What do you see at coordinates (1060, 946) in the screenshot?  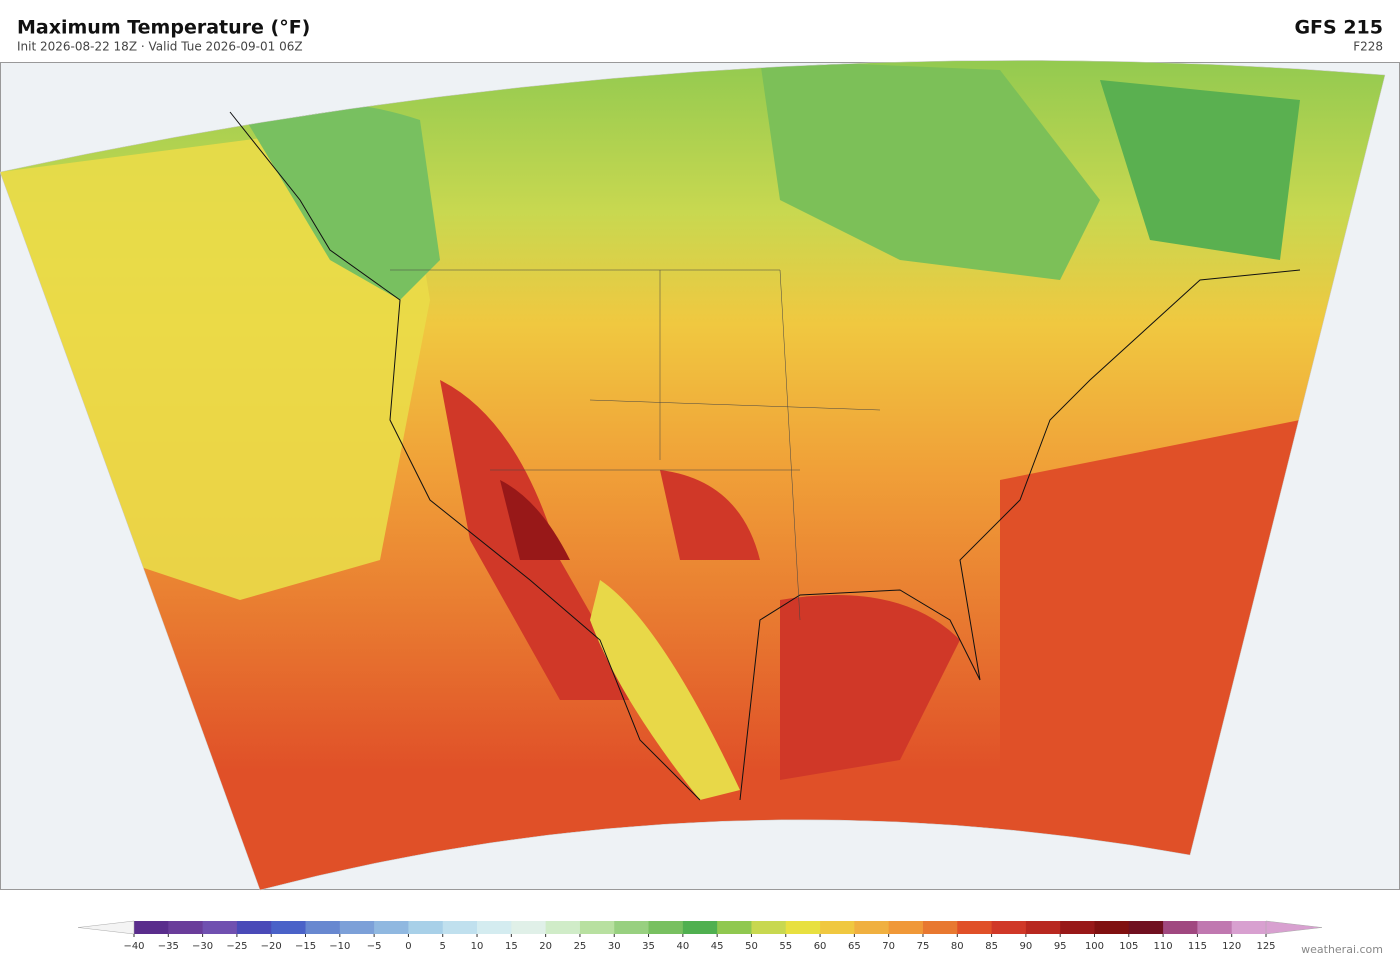 I see `colorbar-tick-label: 95` at bounding box center [1060, 946].